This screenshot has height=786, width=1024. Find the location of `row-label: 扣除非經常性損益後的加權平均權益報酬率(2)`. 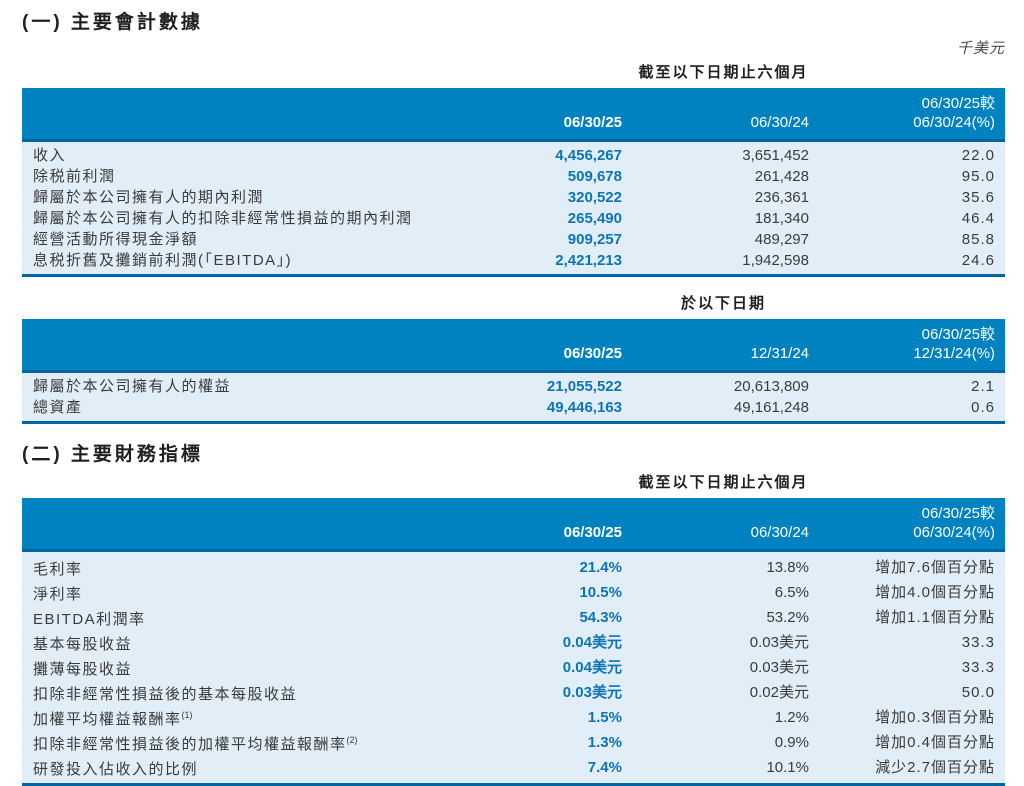

row-label: 扣除非經常性損益後的加權平均權益報酬率(2) is located at coordinates (232, 742).